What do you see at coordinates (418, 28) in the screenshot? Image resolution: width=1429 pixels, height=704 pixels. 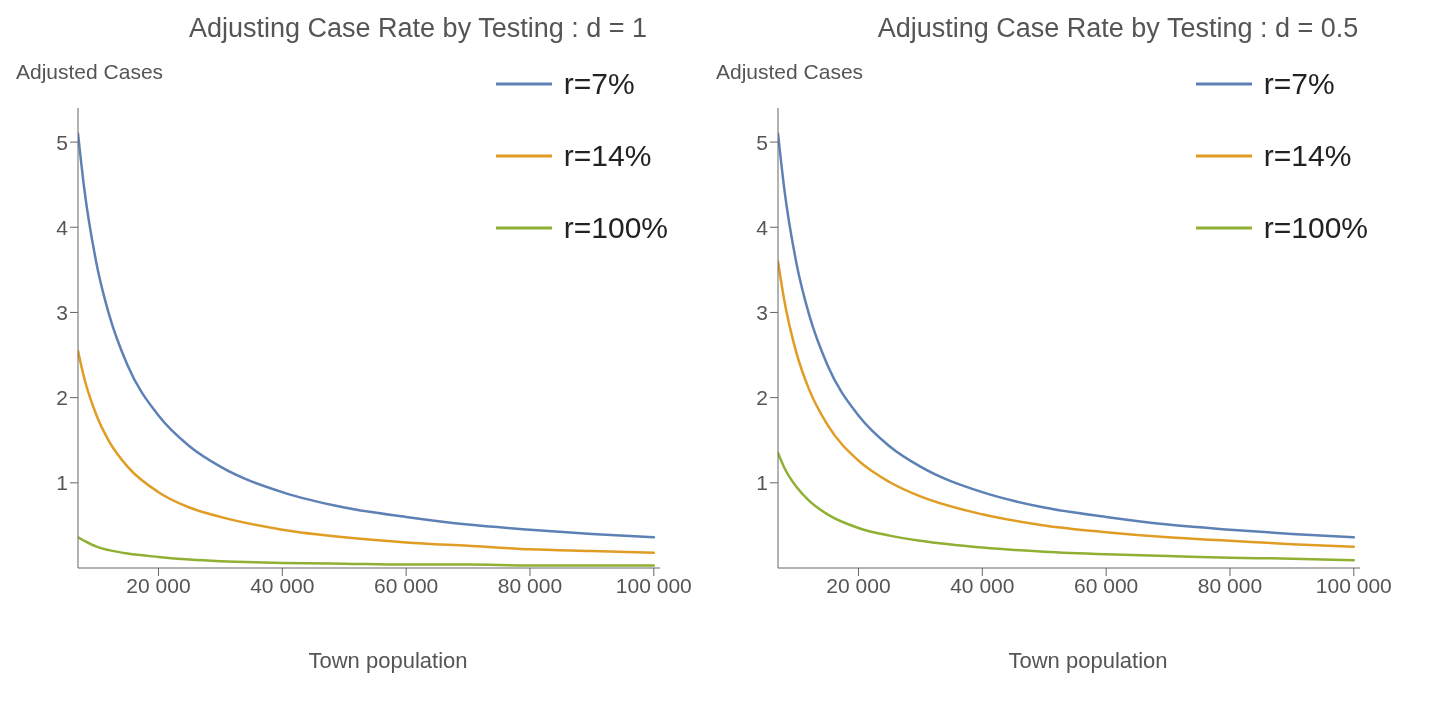 I see `chart-title: Adjusting Case Rate by Testing : d = 1` at bounding box center [418, 28].